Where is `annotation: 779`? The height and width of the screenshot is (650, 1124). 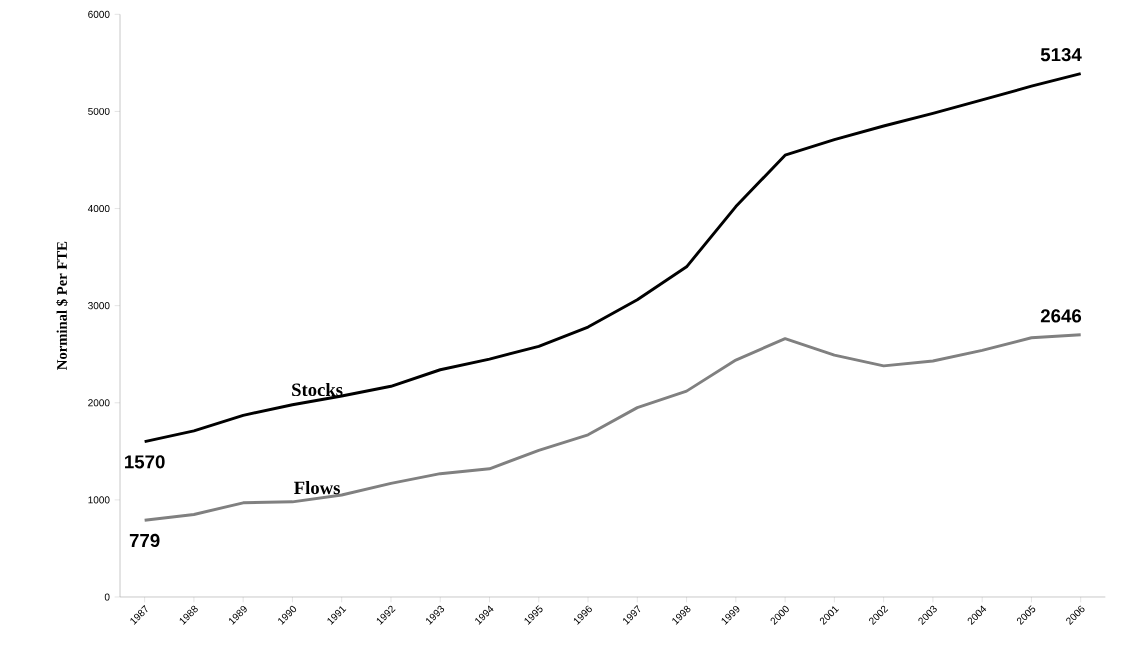
annotation: 779 is located at coordinates (144, 540).